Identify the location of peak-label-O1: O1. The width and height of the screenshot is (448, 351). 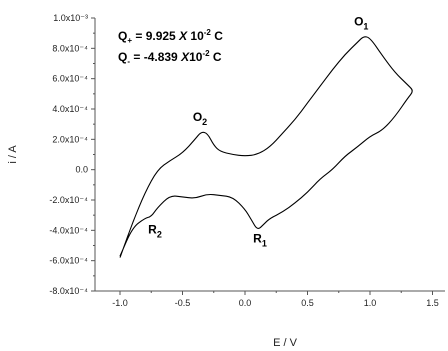
(361, 23).